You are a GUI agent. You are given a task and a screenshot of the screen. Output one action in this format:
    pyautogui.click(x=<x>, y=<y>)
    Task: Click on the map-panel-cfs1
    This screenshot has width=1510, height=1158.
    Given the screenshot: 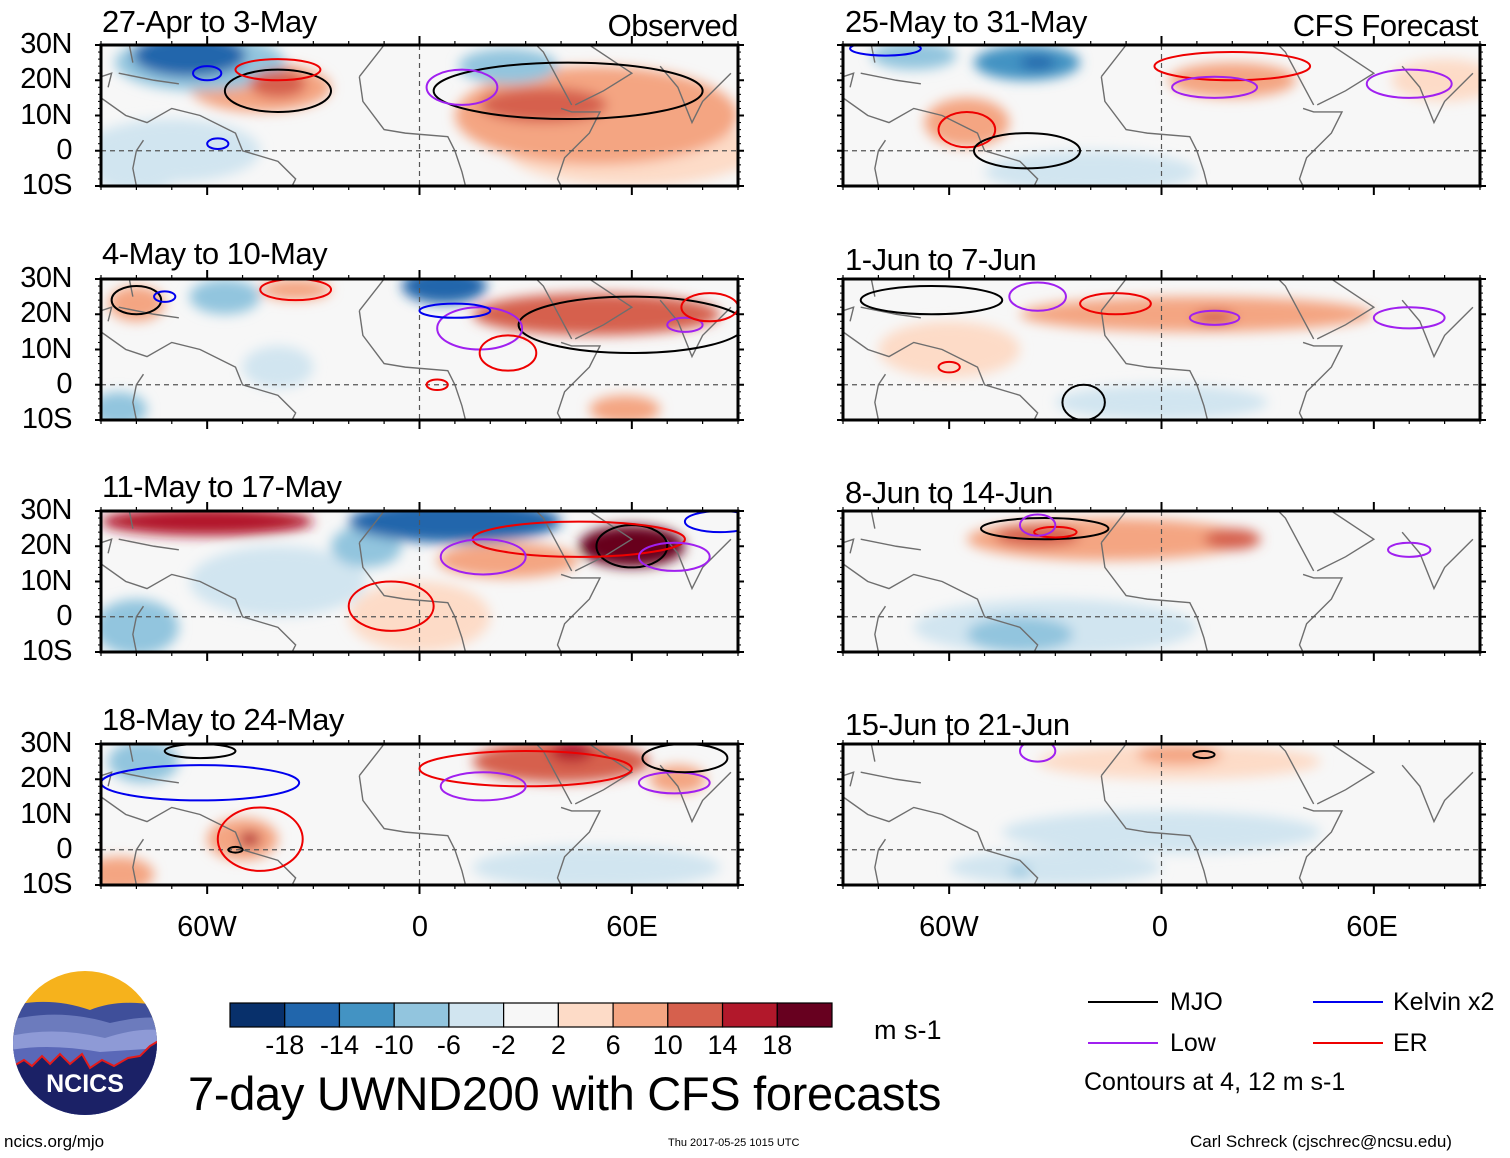 What is the action you would take?
    pyautogui.click(x=1161, y=115)
    